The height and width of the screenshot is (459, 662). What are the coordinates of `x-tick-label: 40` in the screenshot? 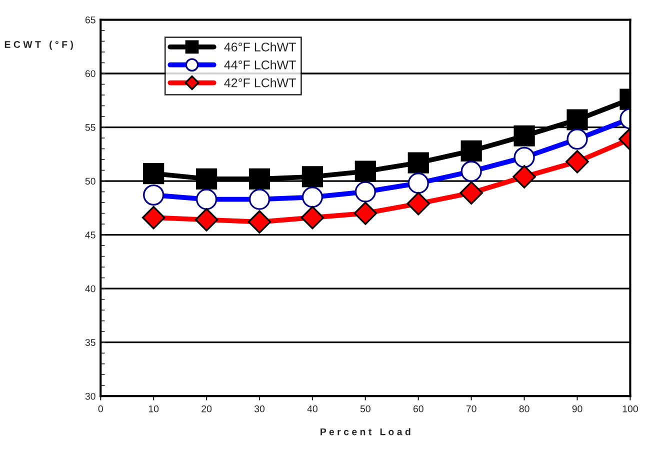 It's located at (312, 408).